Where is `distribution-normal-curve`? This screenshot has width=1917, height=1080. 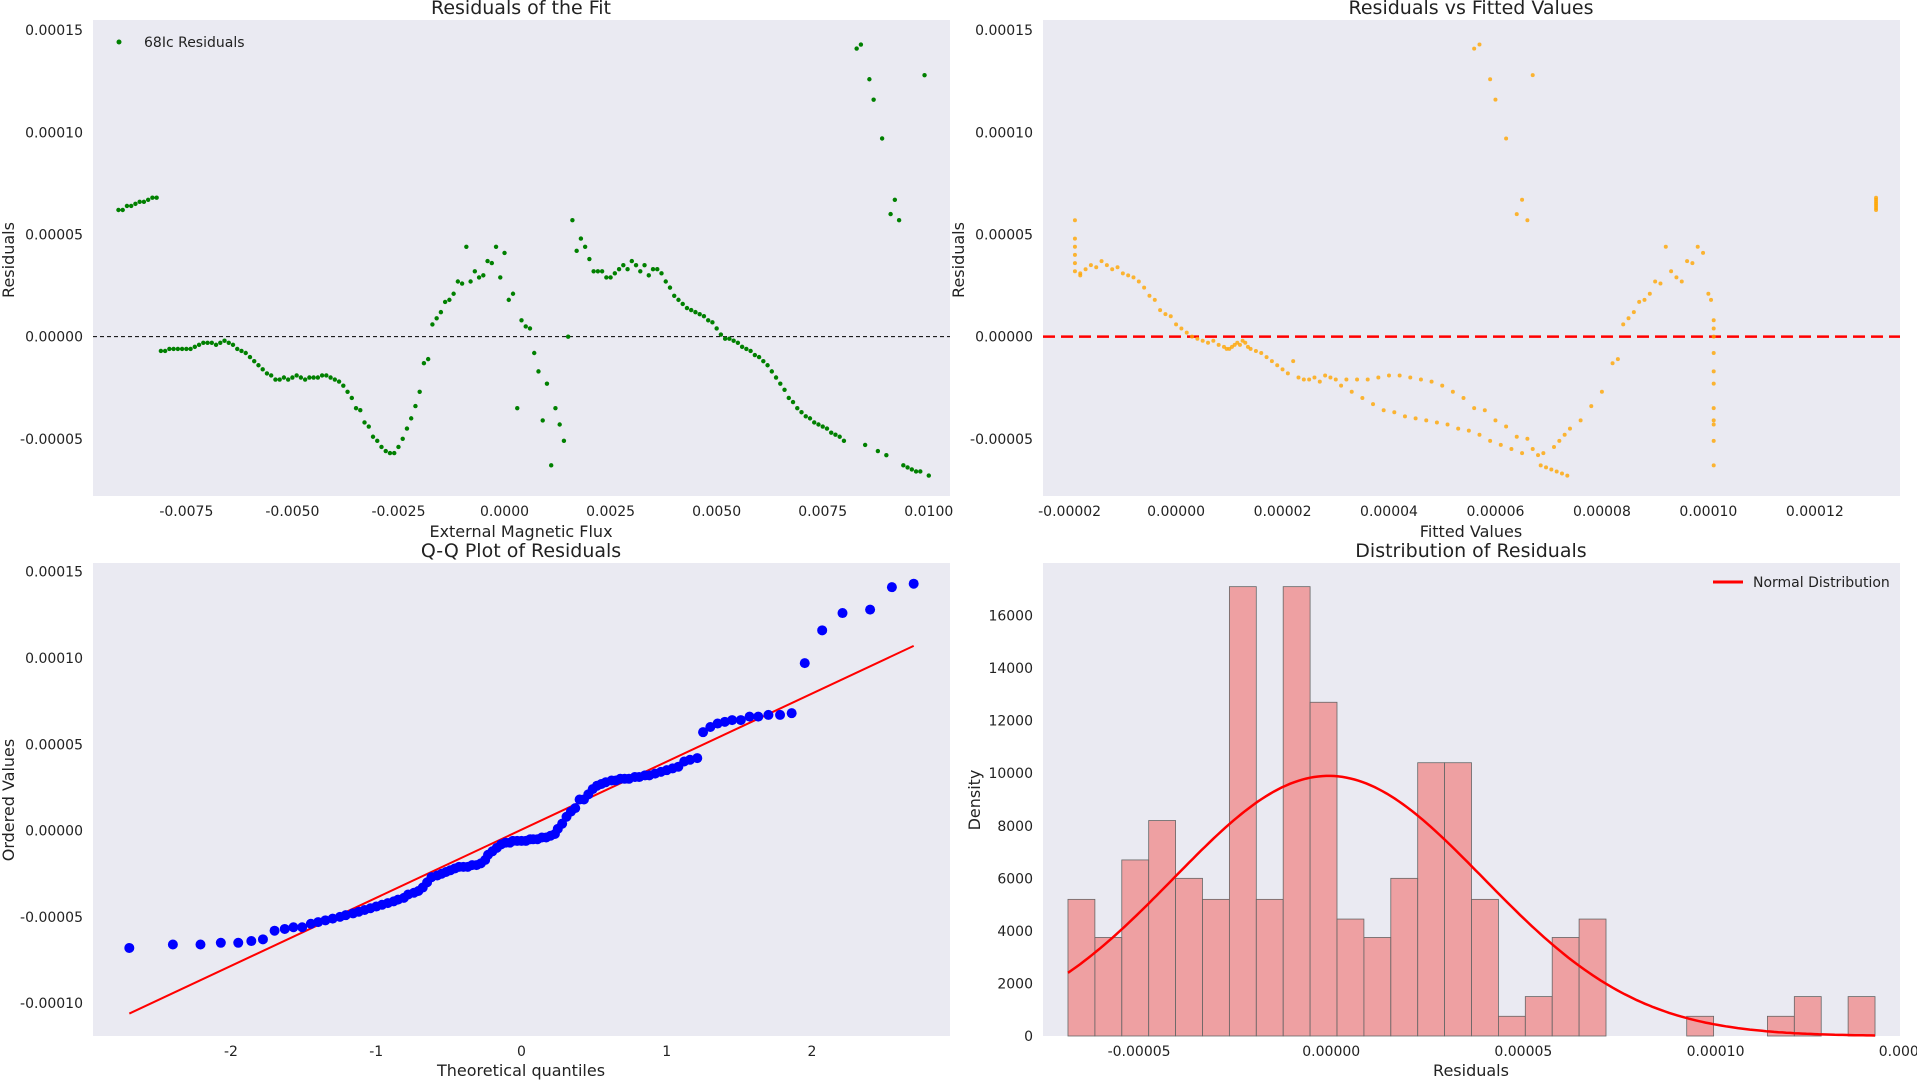 distribution-normal-curve is located at coordinates (1471, 905).